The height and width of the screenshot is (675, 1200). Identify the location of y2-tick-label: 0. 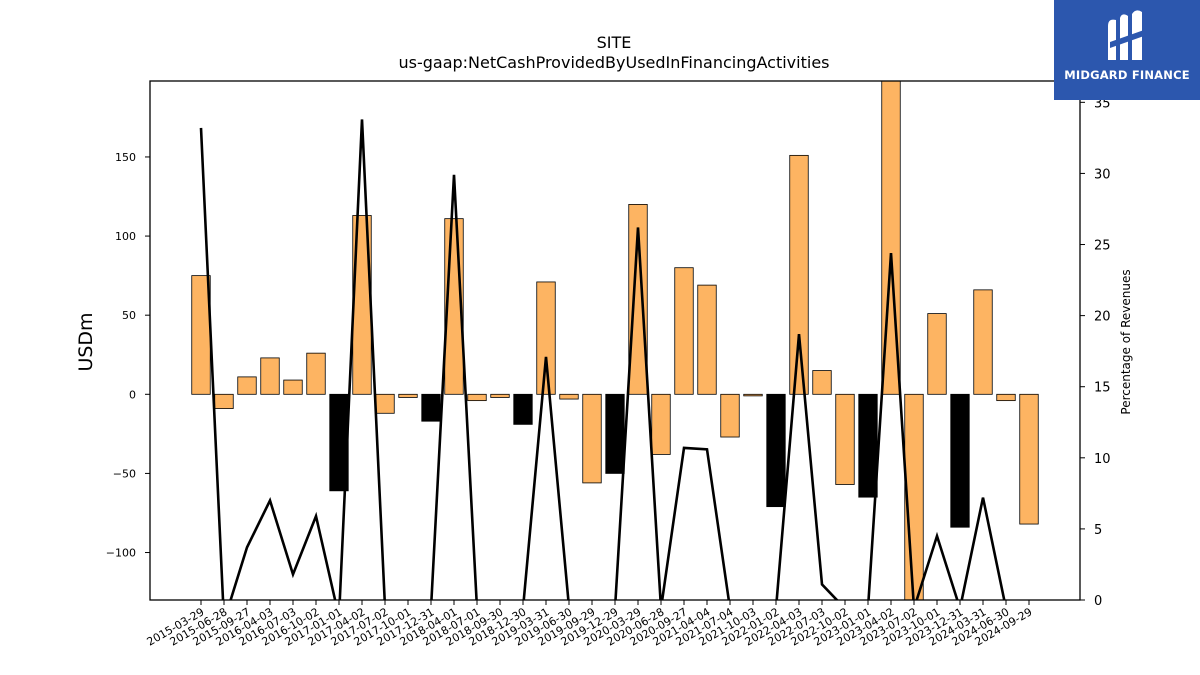
(1098, 601).